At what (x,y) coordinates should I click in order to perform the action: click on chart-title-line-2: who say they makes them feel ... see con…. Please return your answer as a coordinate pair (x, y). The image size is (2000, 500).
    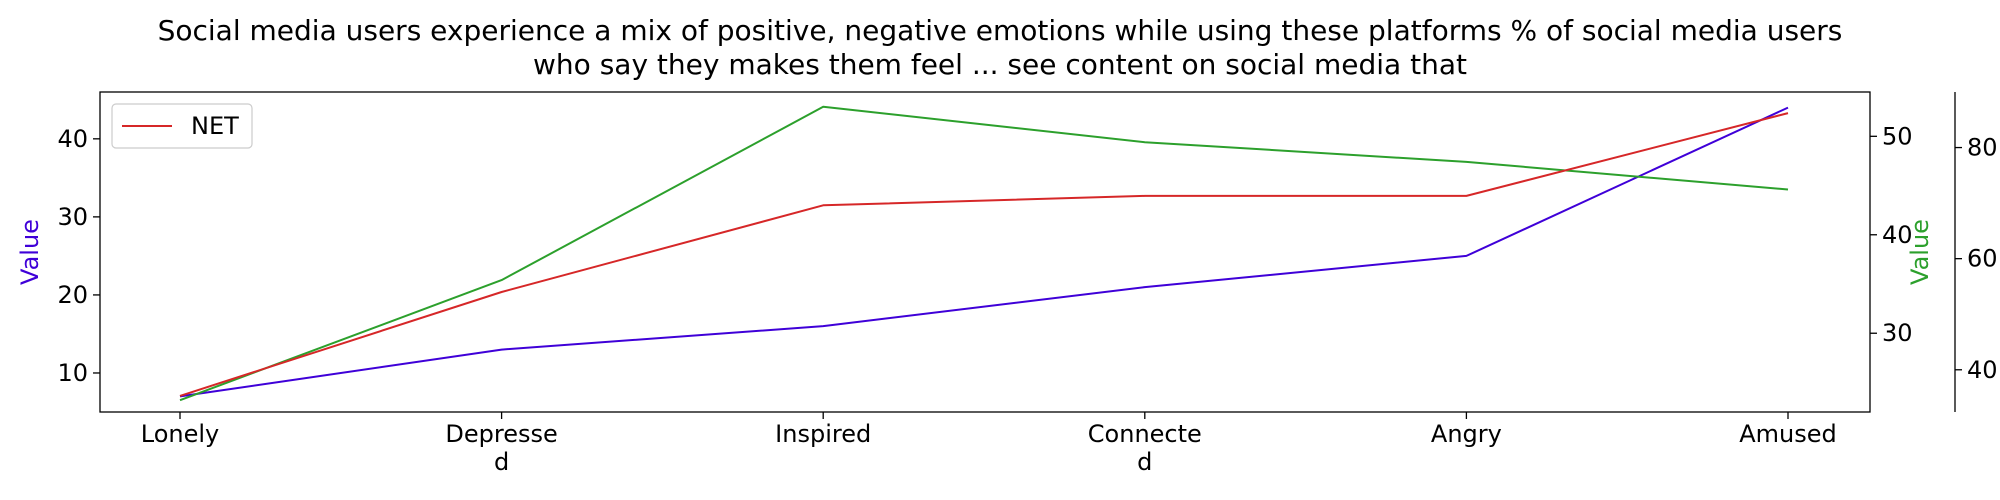
    Looking at the image, I should click on (1000, 64).